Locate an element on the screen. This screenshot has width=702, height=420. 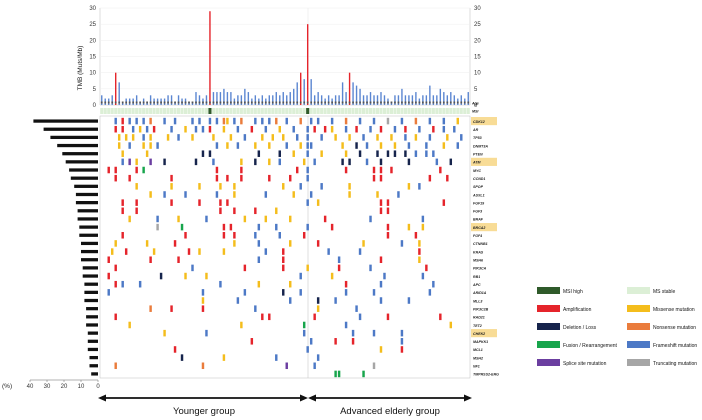
freq-bar-atm is located at coordinates (81, 162).